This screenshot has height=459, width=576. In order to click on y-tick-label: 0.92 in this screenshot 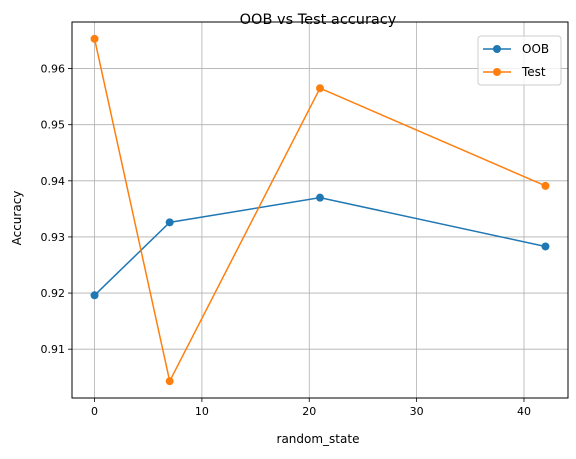, I will do `click(53, 293)`.